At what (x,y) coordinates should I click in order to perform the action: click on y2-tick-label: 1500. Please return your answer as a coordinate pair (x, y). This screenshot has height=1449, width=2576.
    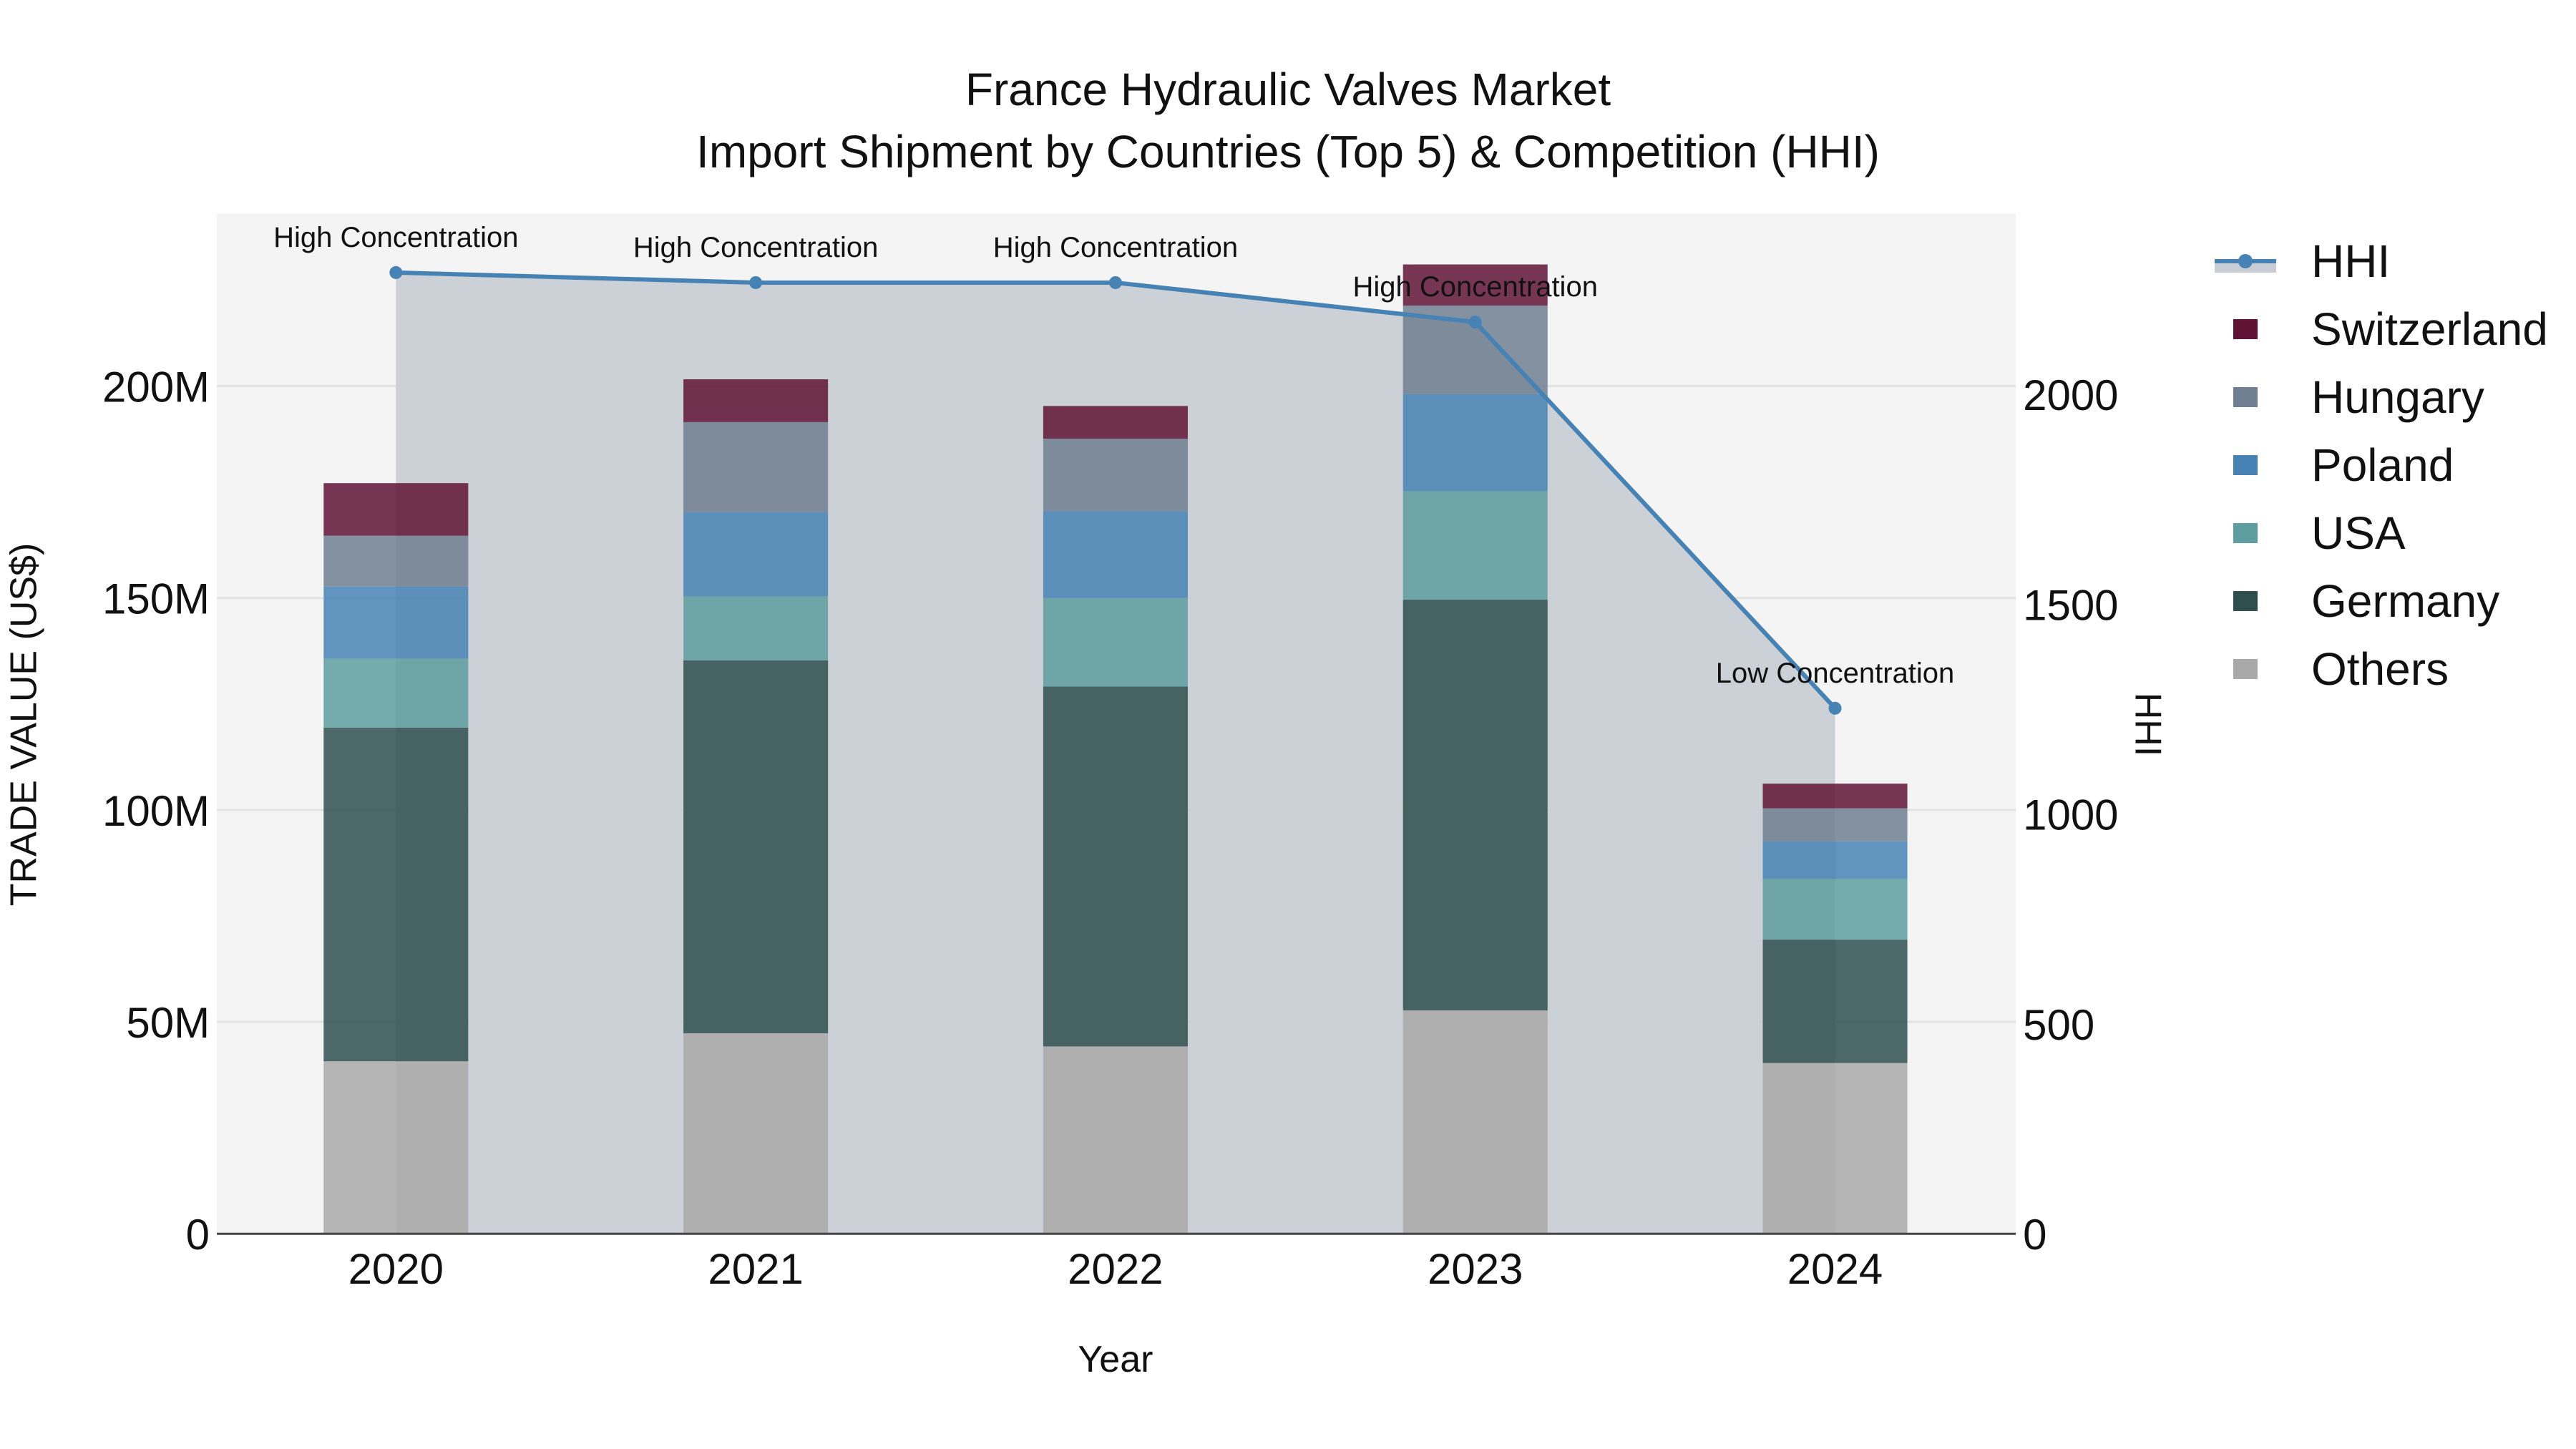
    Looking at the image, I should click on (2070, 605).